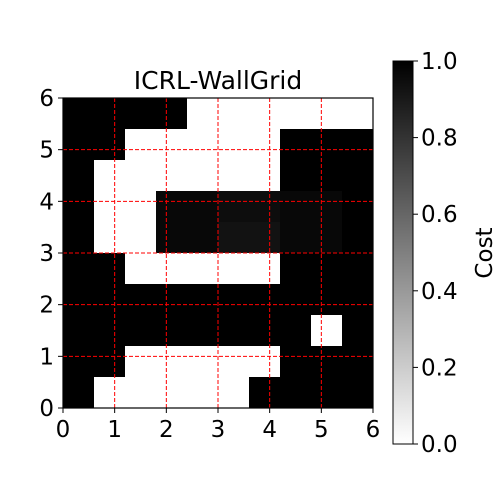 This screenshot has height=500, width=500. What do you see at coordinates (46, 306) in the screenshot?
I see `y-tick-label: 2` at bounding box center [46, 306].